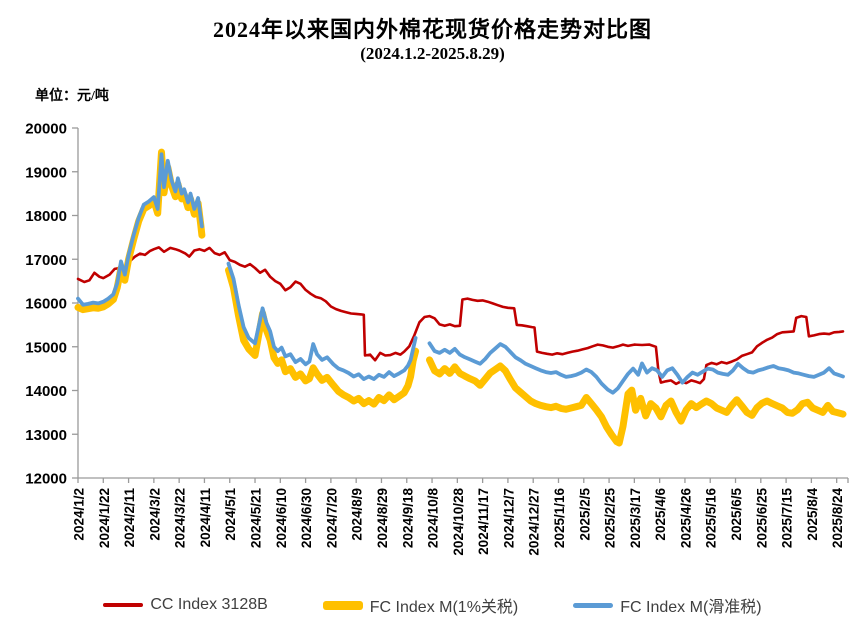 Image resolution: width=865 pixels, height=636 pixels. What do you see at coordinates (46, 304) in the screenshot?
I see `y-tick-label: 16000` at bounding box center [46, 304].